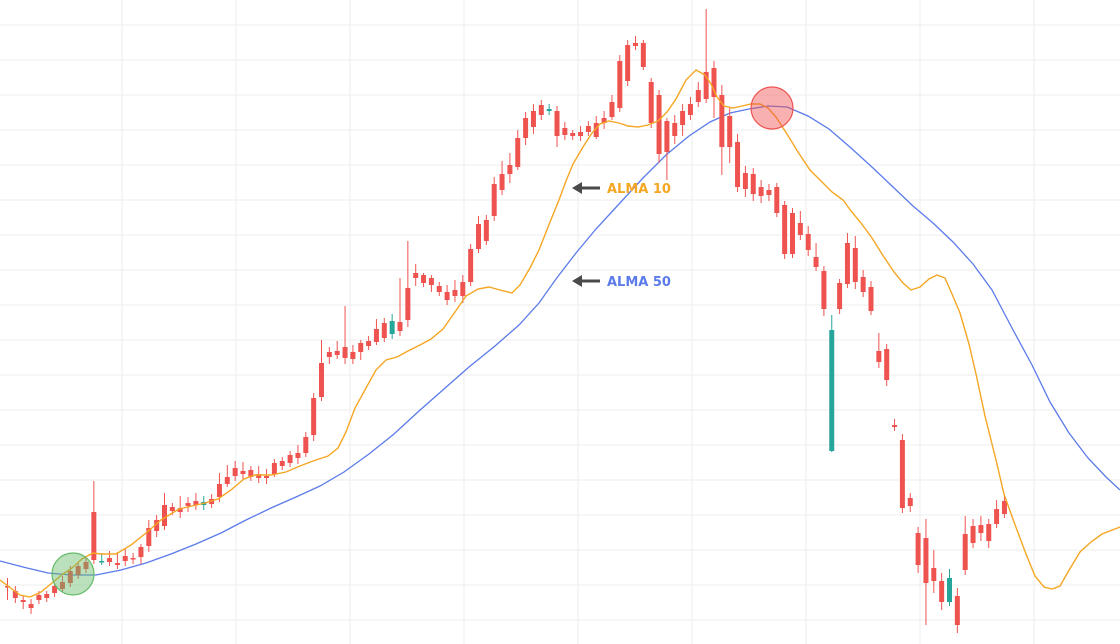  I want to click on alma50-label: ALMA 50, so click(639, 282).